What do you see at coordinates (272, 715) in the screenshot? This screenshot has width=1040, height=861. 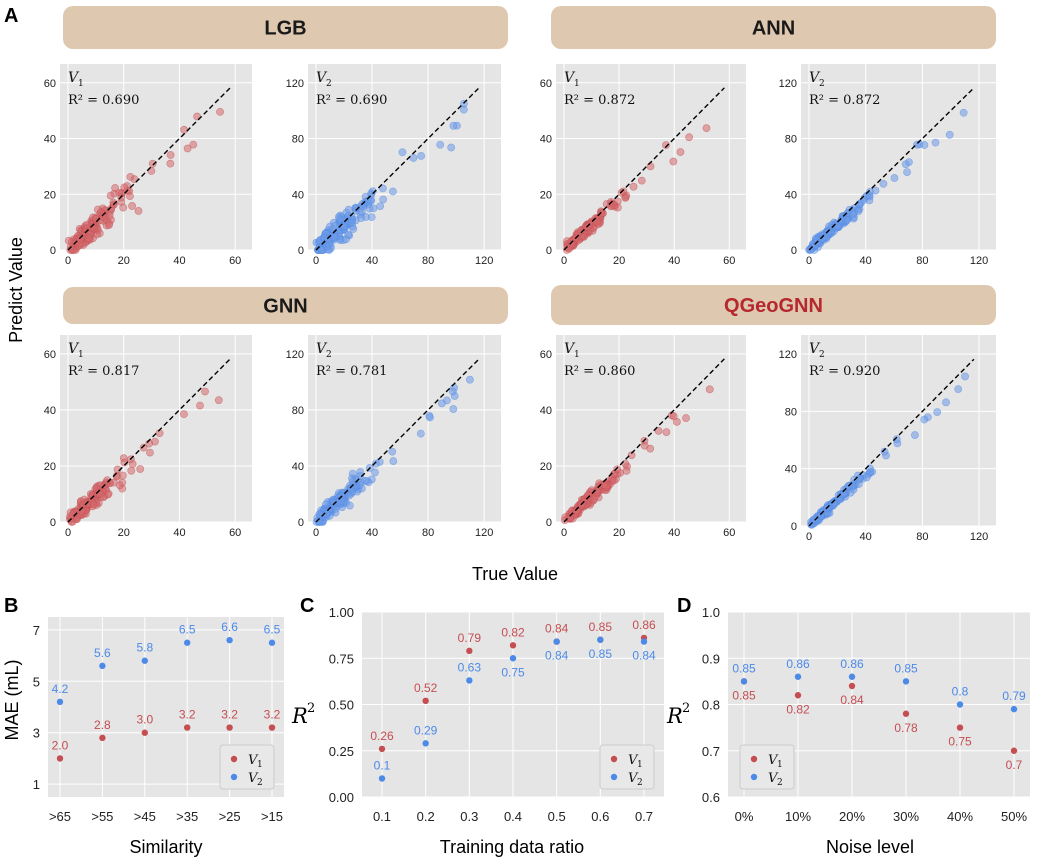 I see `data-label: 3.2` at bounding box center [272, 715].